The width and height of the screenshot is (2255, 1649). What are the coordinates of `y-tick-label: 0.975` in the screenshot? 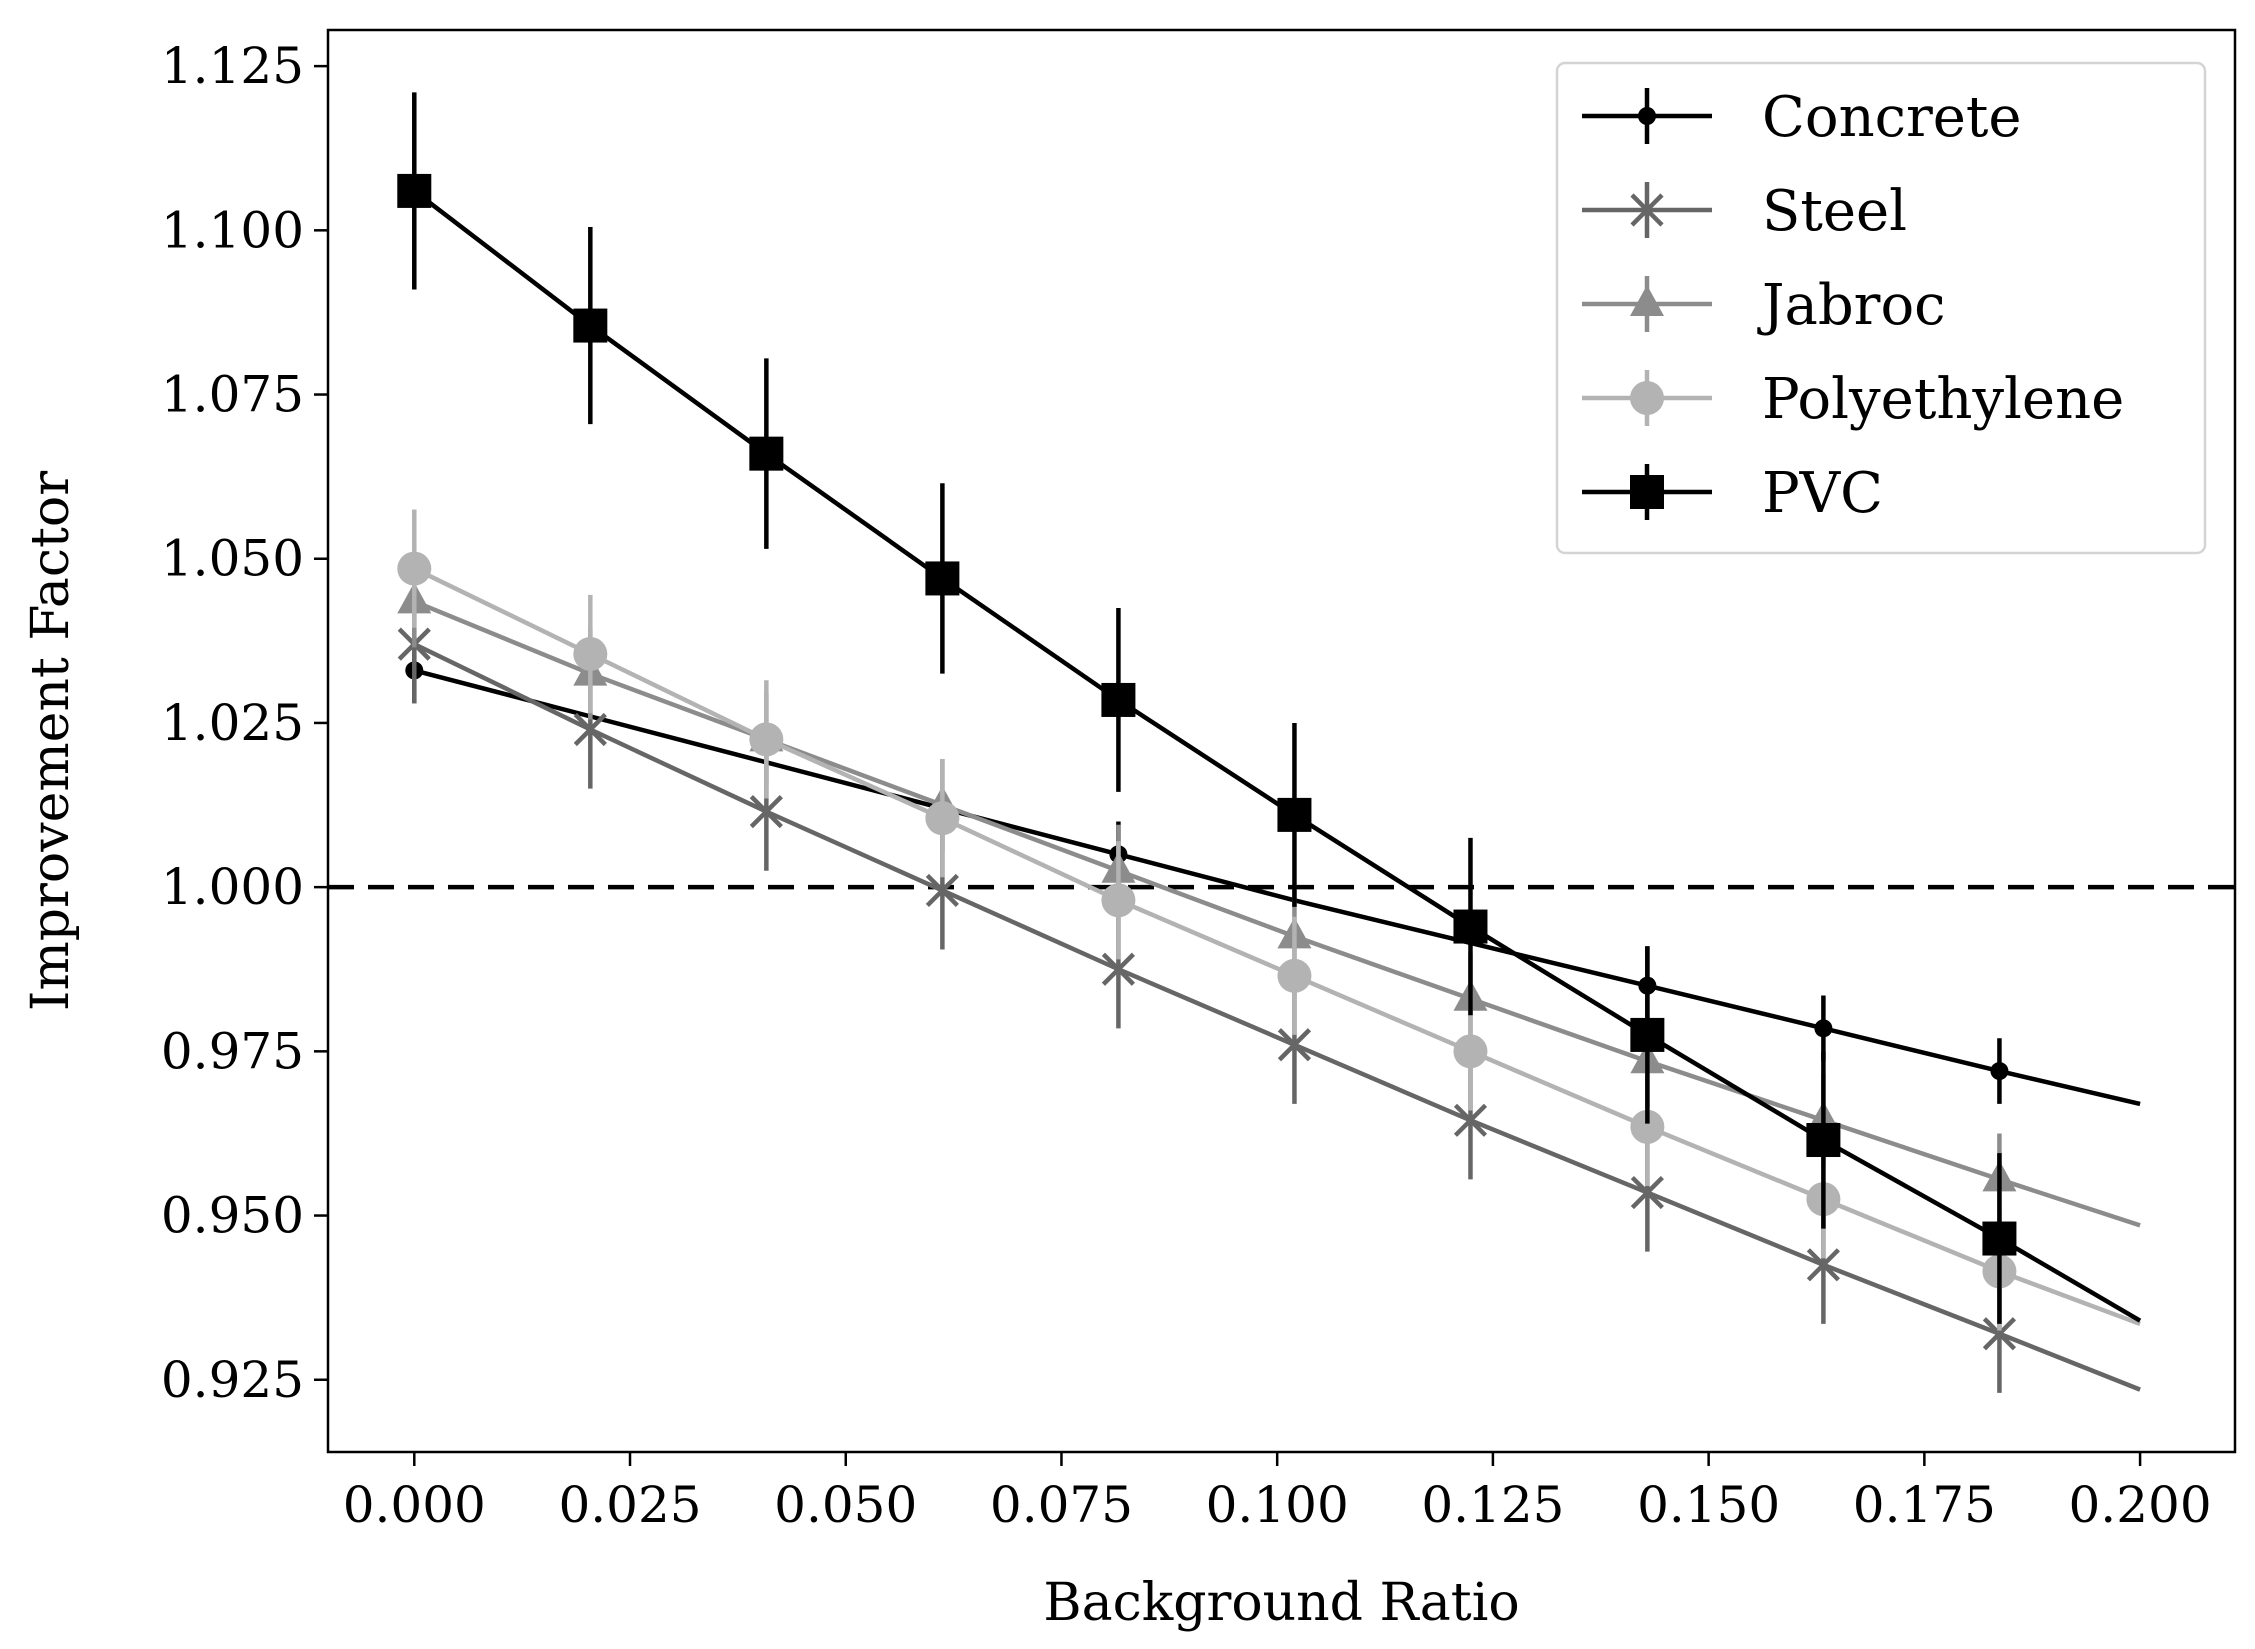 It's located at (232, 1051).